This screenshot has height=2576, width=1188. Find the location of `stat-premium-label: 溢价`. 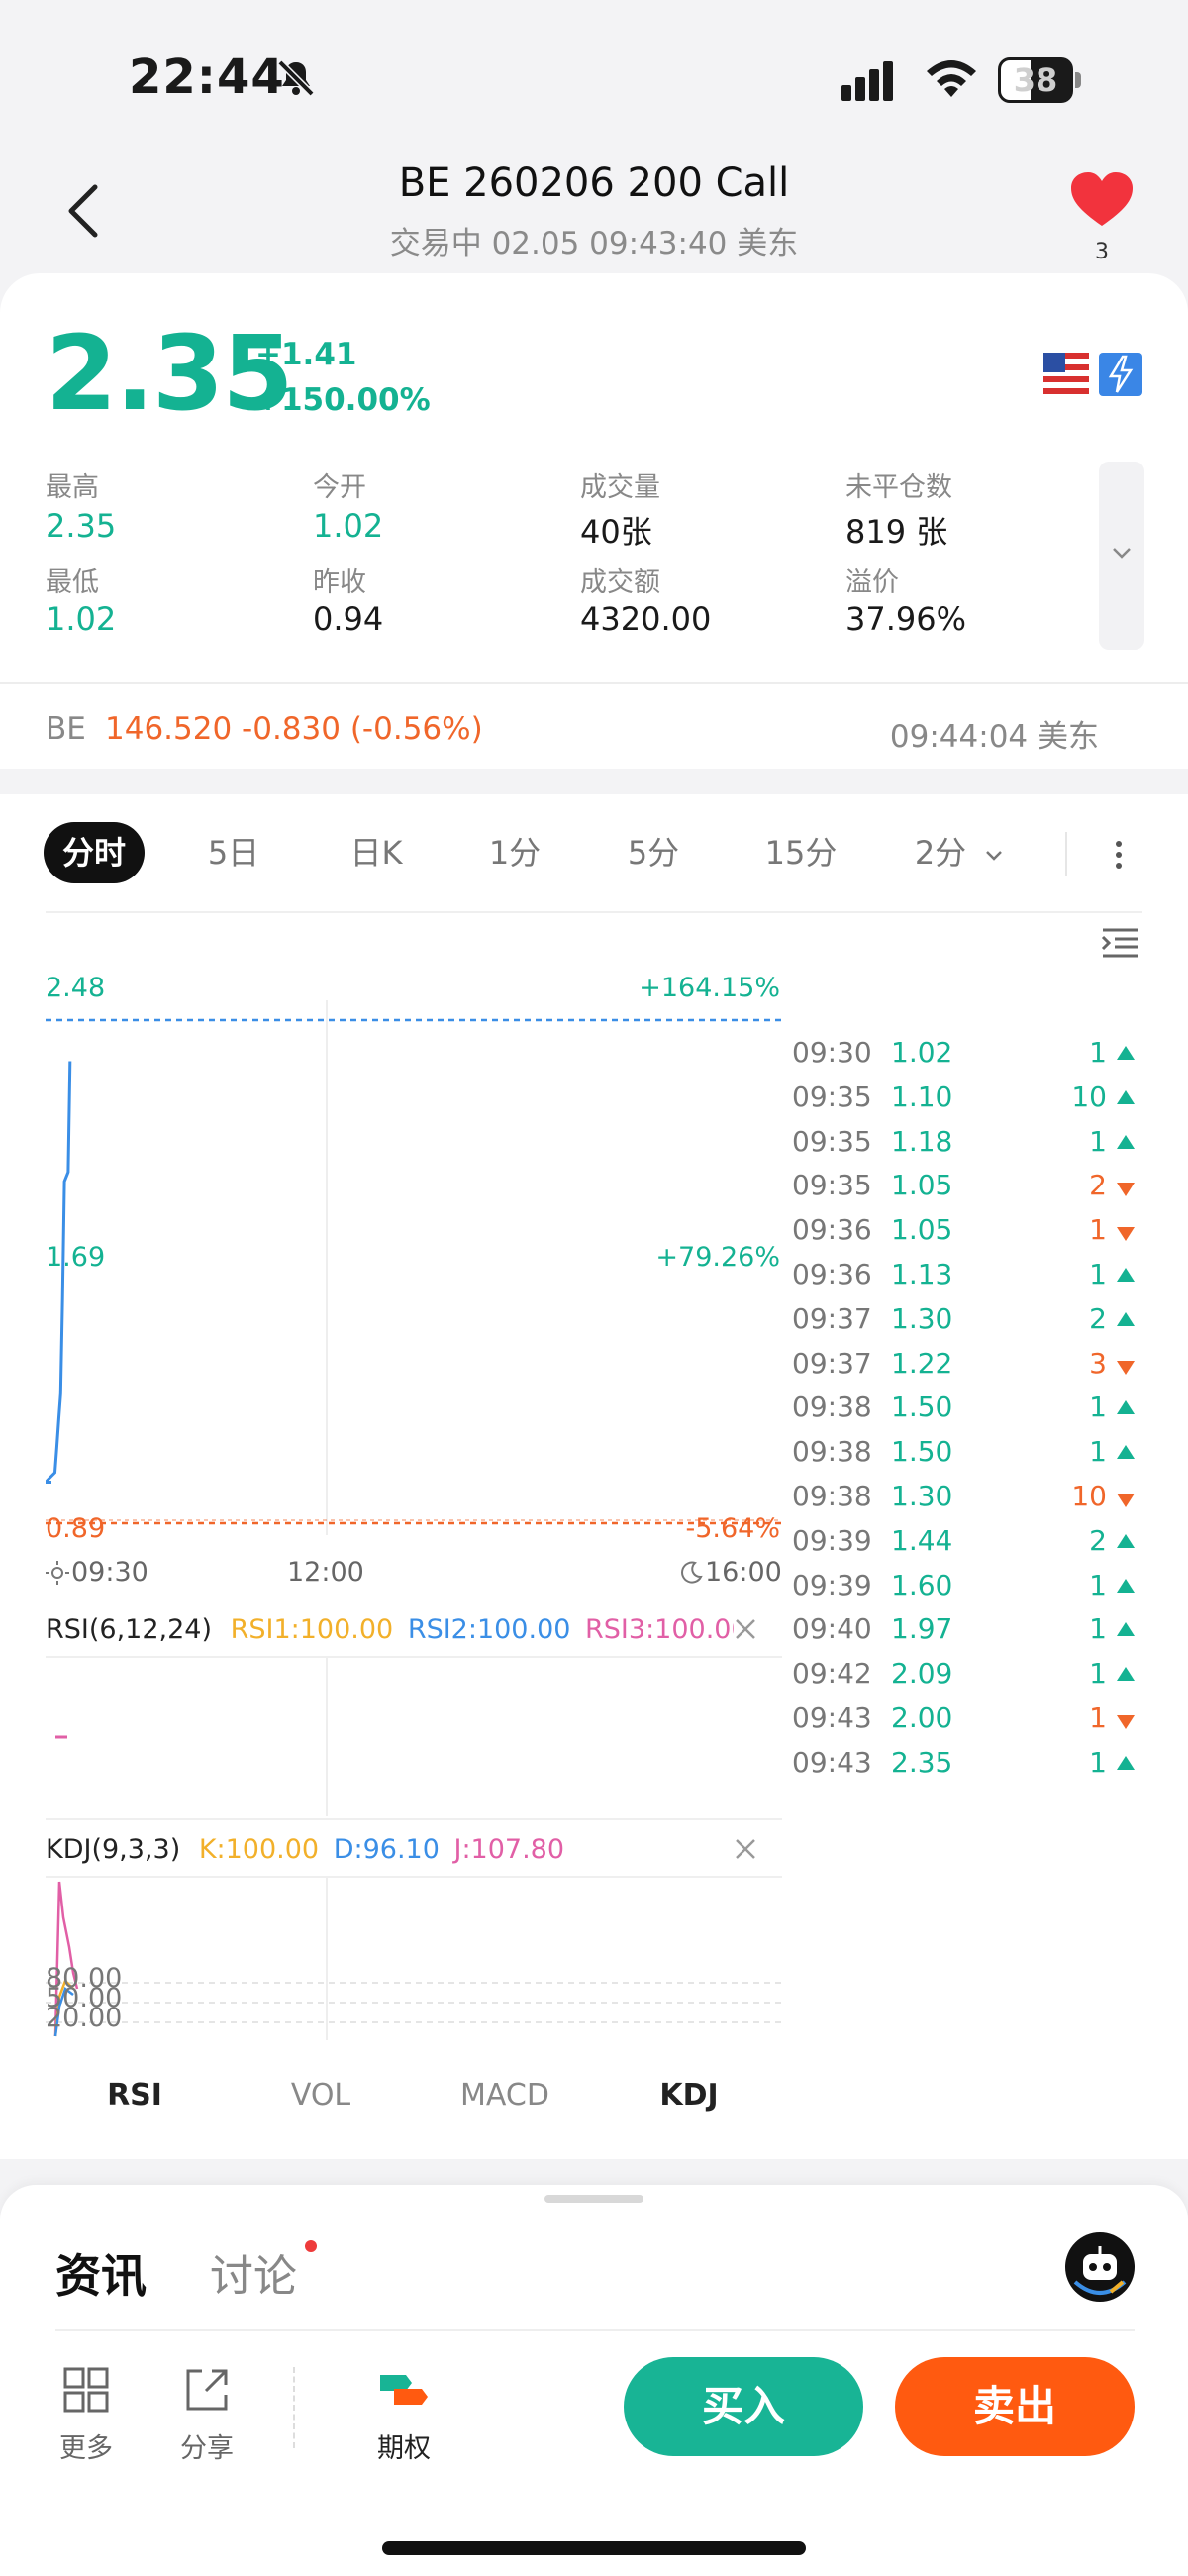

stat-premium-label: 溢价 is located at coordinates (872, 582).